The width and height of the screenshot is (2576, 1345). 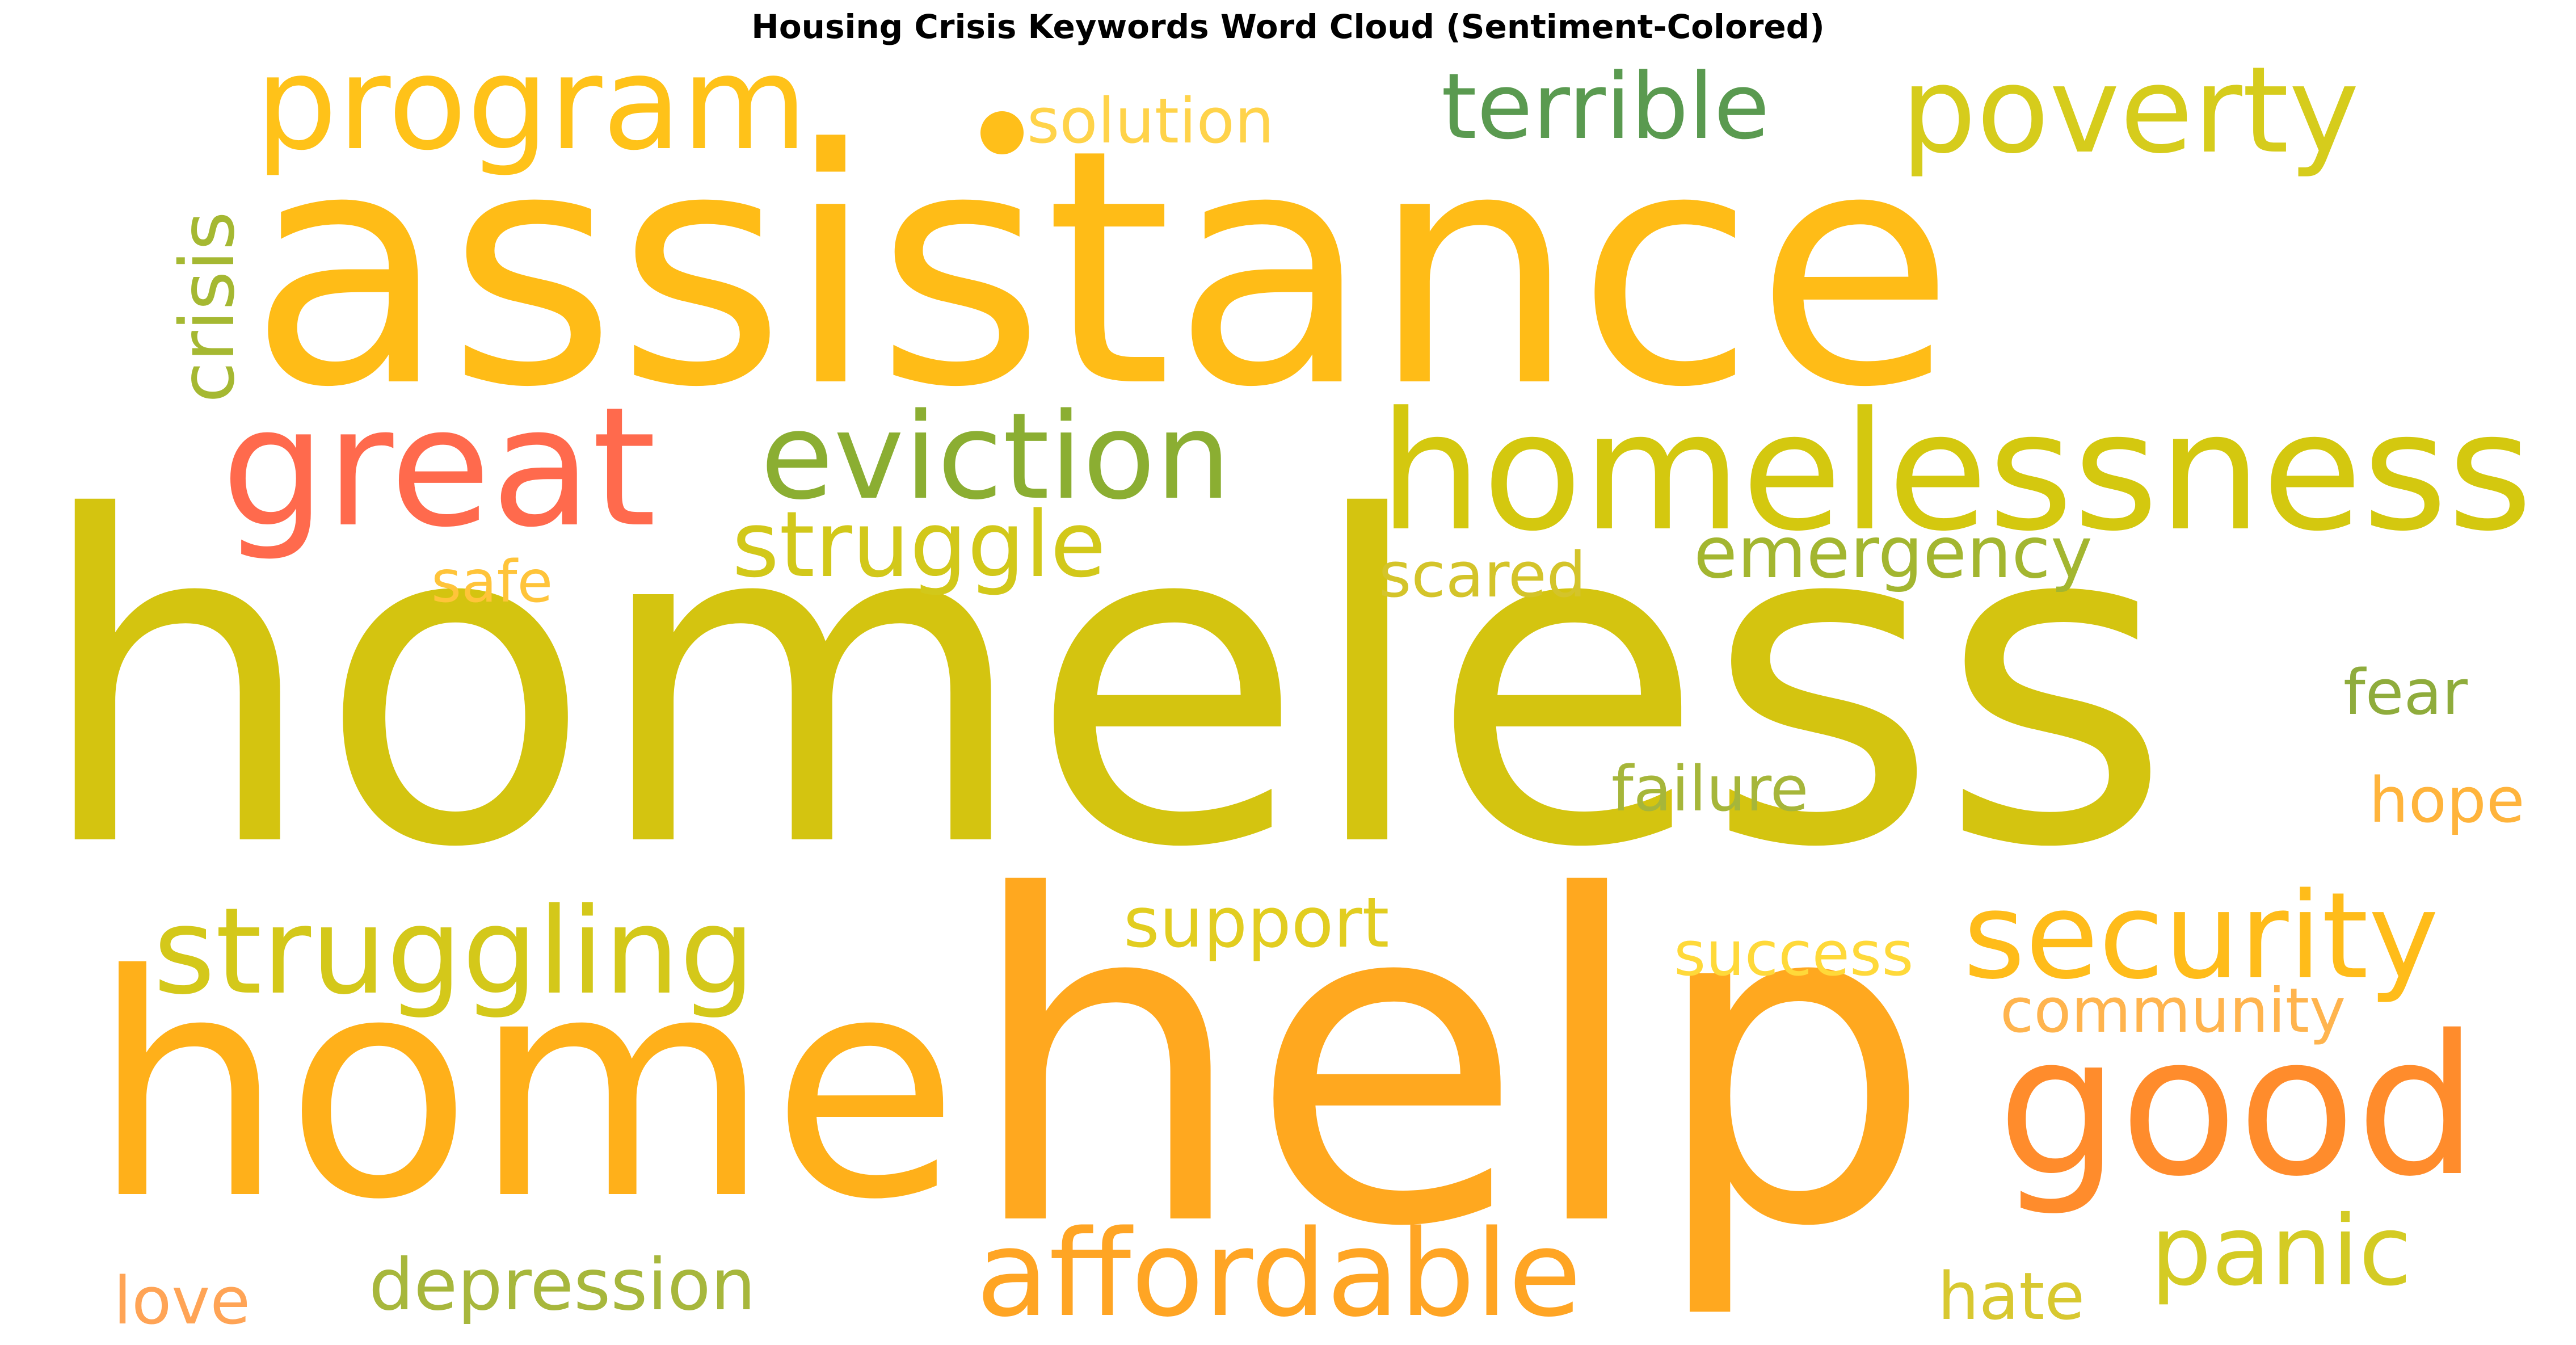 What do you see at coordinates (2405, 692) in the screenshot?
I see `word-fear: fear` at bounding box center [2405, 692].